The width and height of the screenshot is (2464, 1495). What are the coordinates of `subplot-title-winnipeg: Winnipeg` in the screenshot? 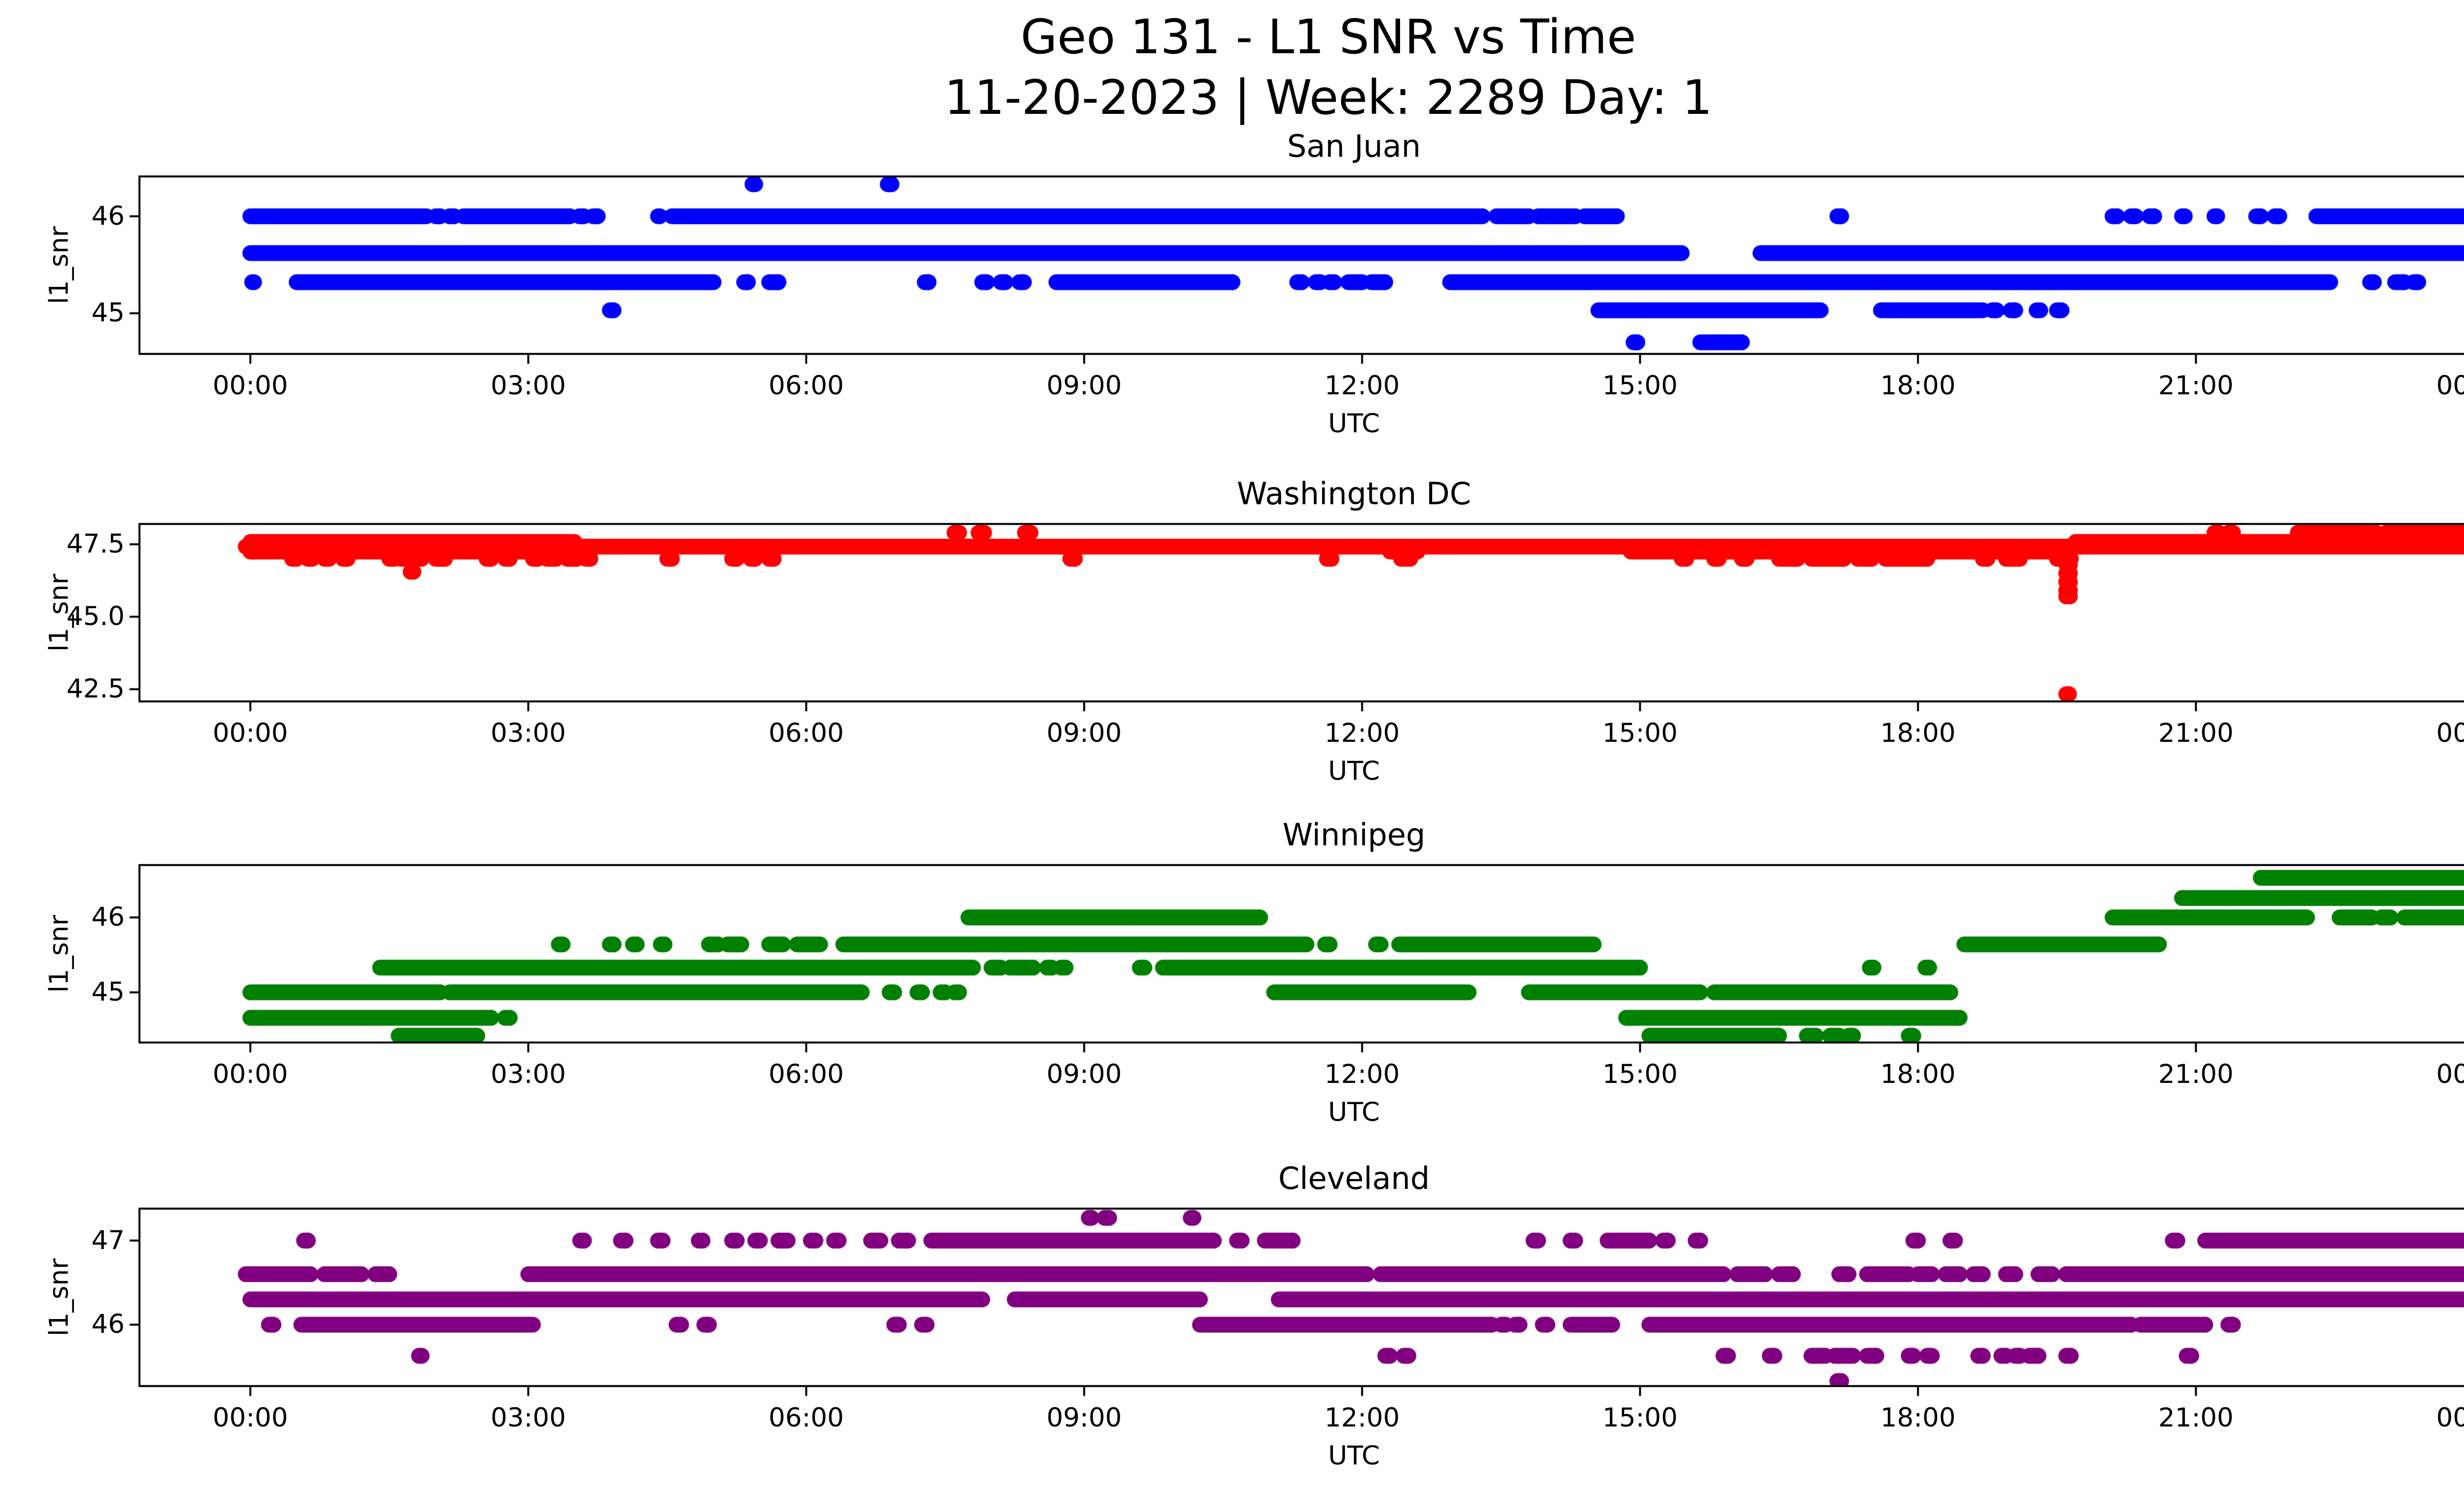 It's located at (1354, 835).